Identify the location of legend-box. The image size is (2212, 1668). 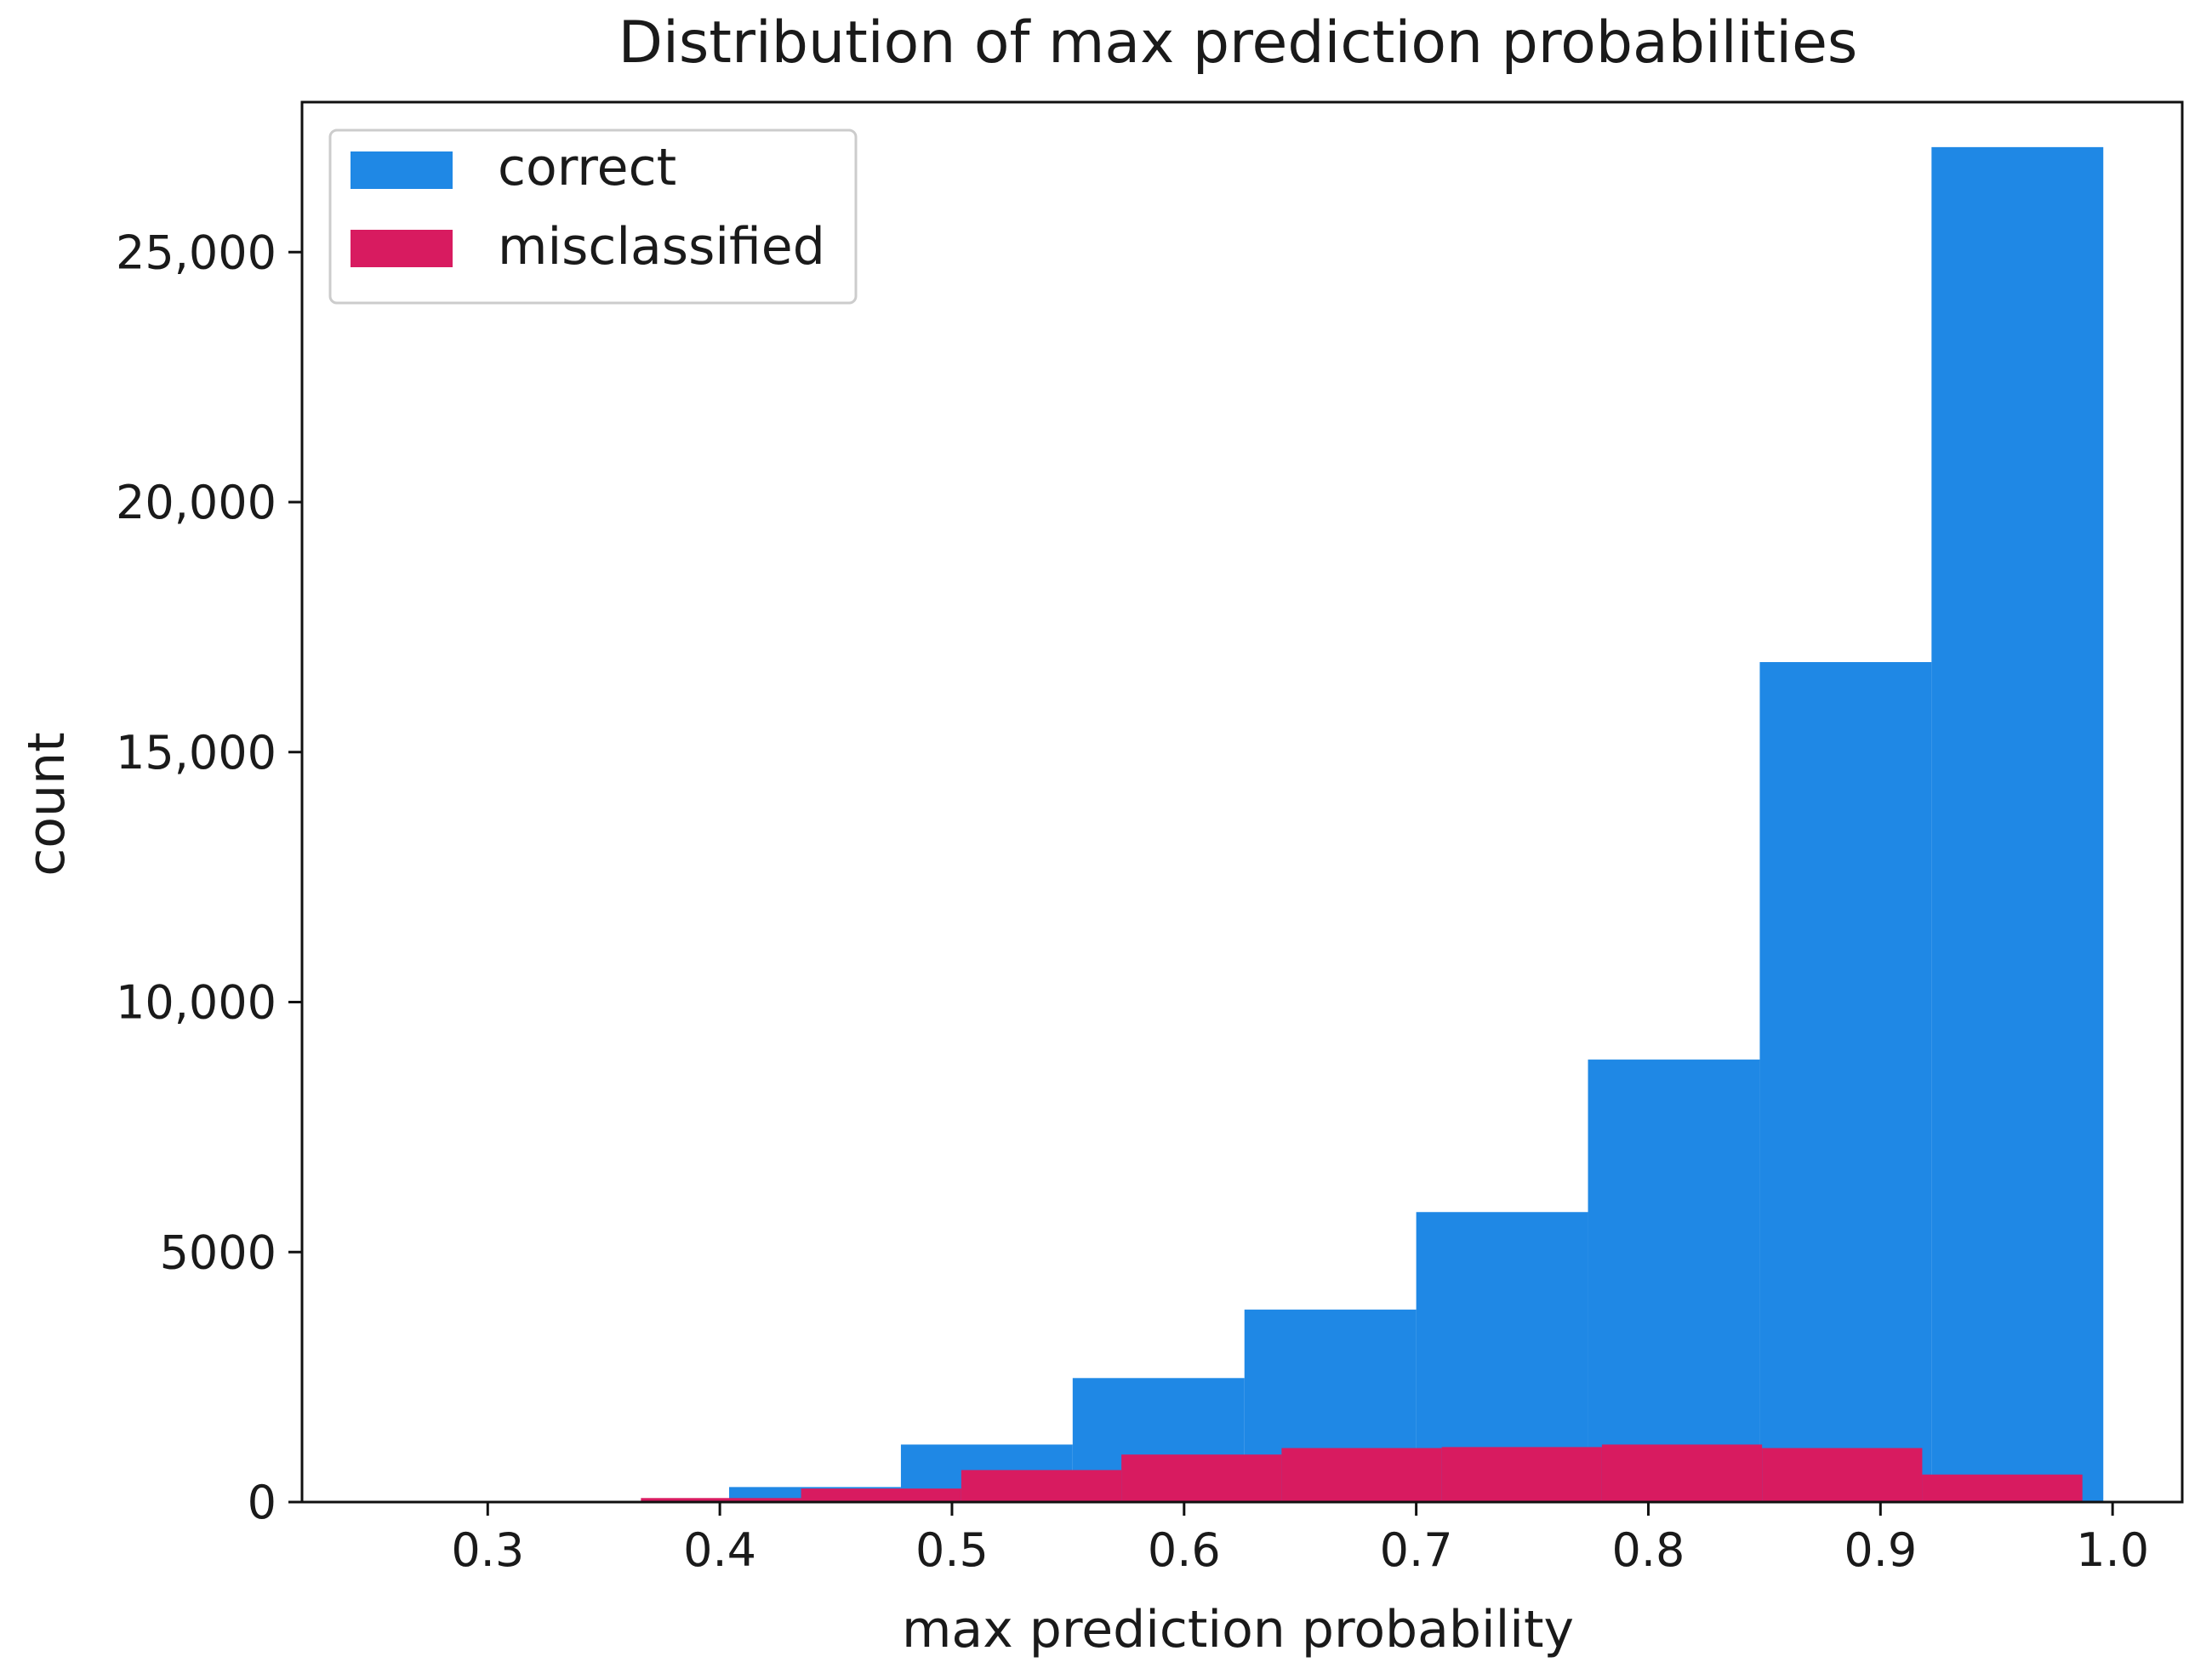
(593, 217).